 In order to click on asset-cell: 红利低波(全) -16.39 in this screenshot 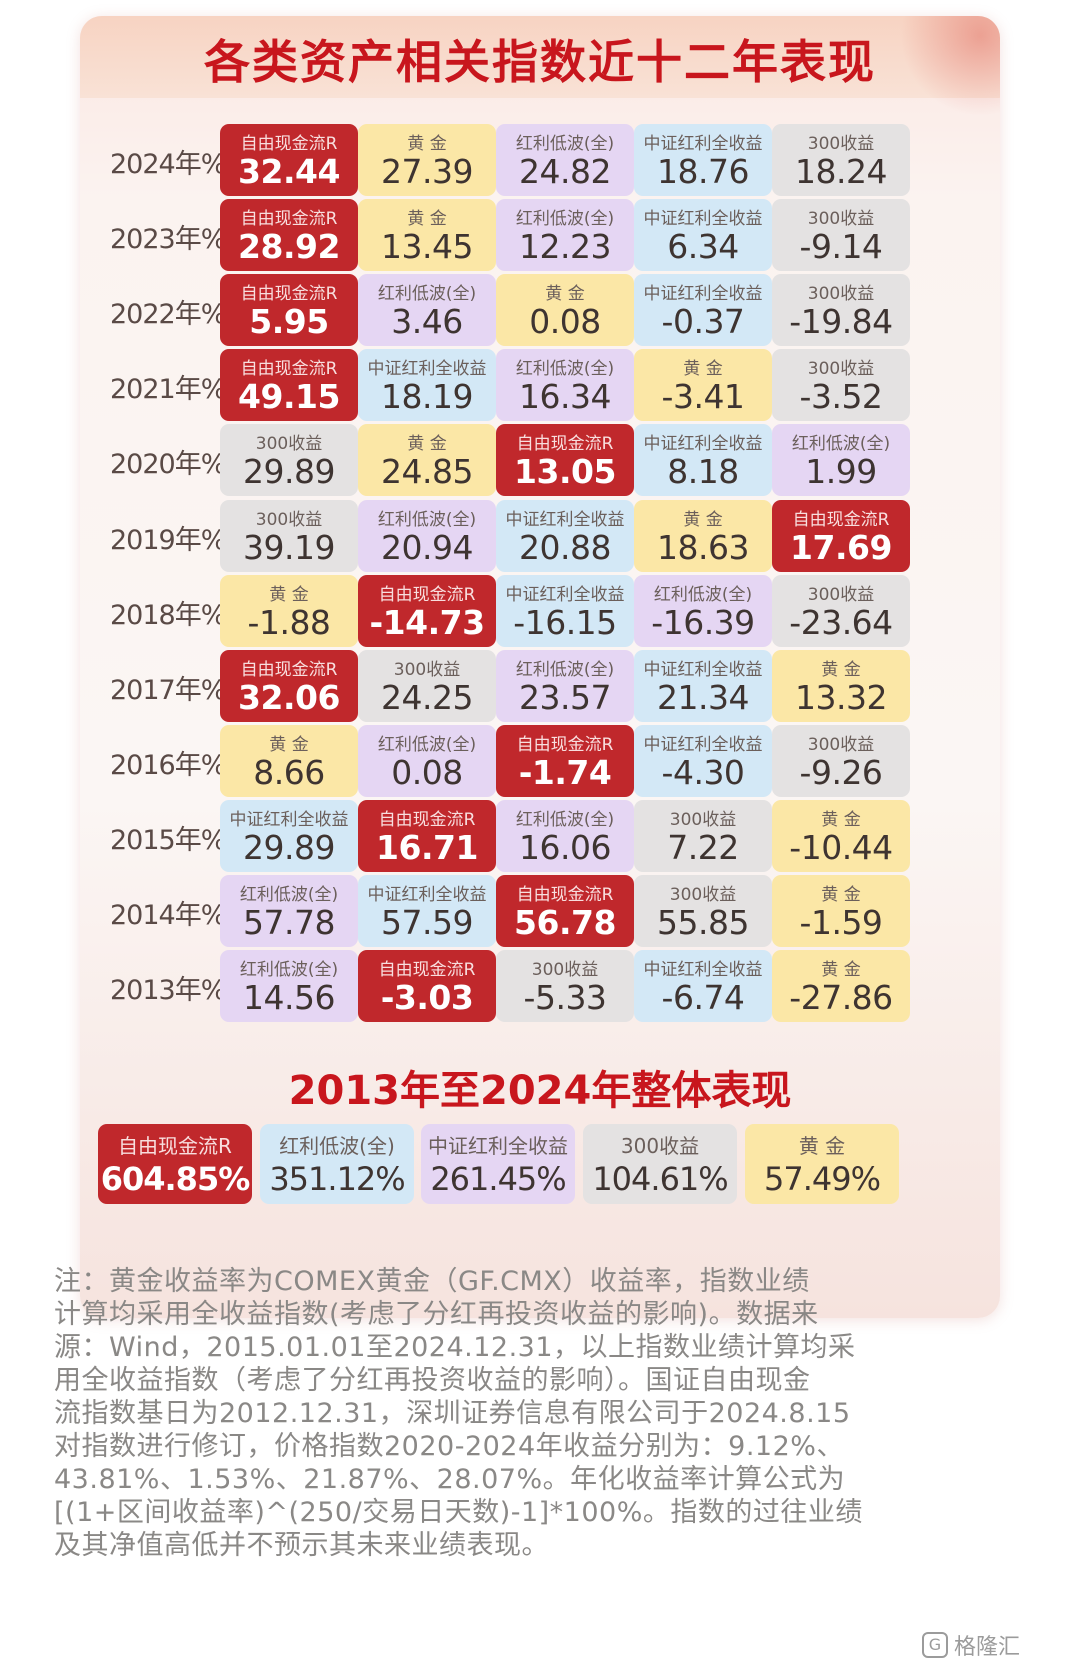, I will do `click(703, 610)`.